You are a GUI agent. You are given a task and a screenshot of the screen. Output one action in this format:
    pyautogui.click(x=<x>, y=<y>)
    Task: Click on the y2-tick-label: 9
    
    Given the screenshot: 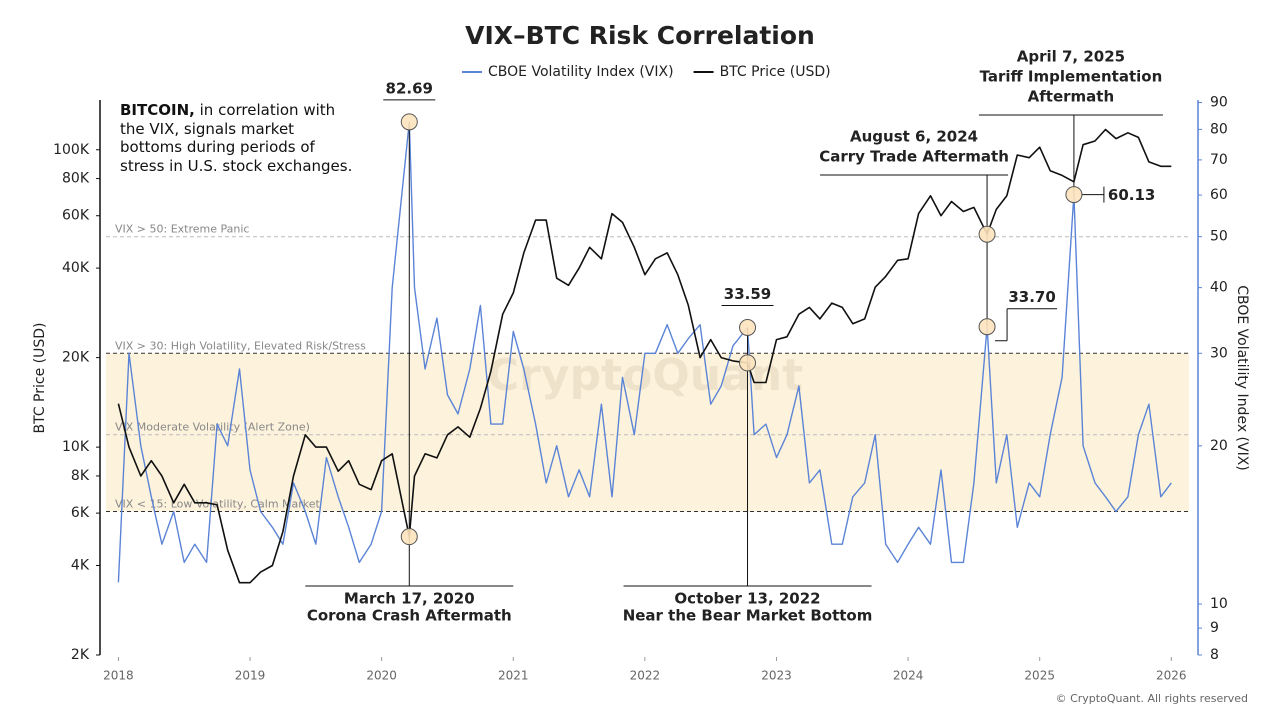 What is the action you would take?
    pyautogui.click(x=1214, y=628)
    